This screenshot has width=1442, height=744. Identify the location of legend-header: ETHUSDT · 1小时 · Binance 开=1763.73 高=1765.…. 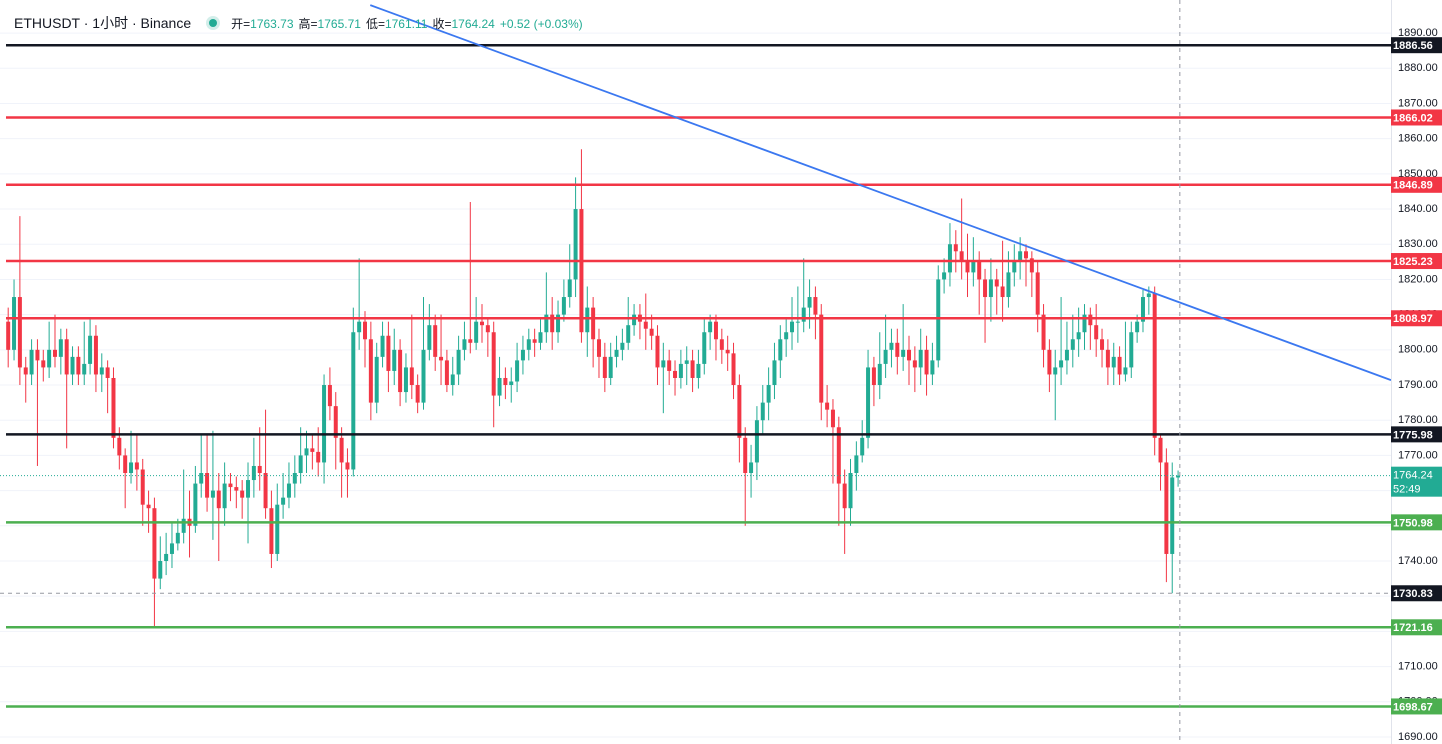
(301, 23).